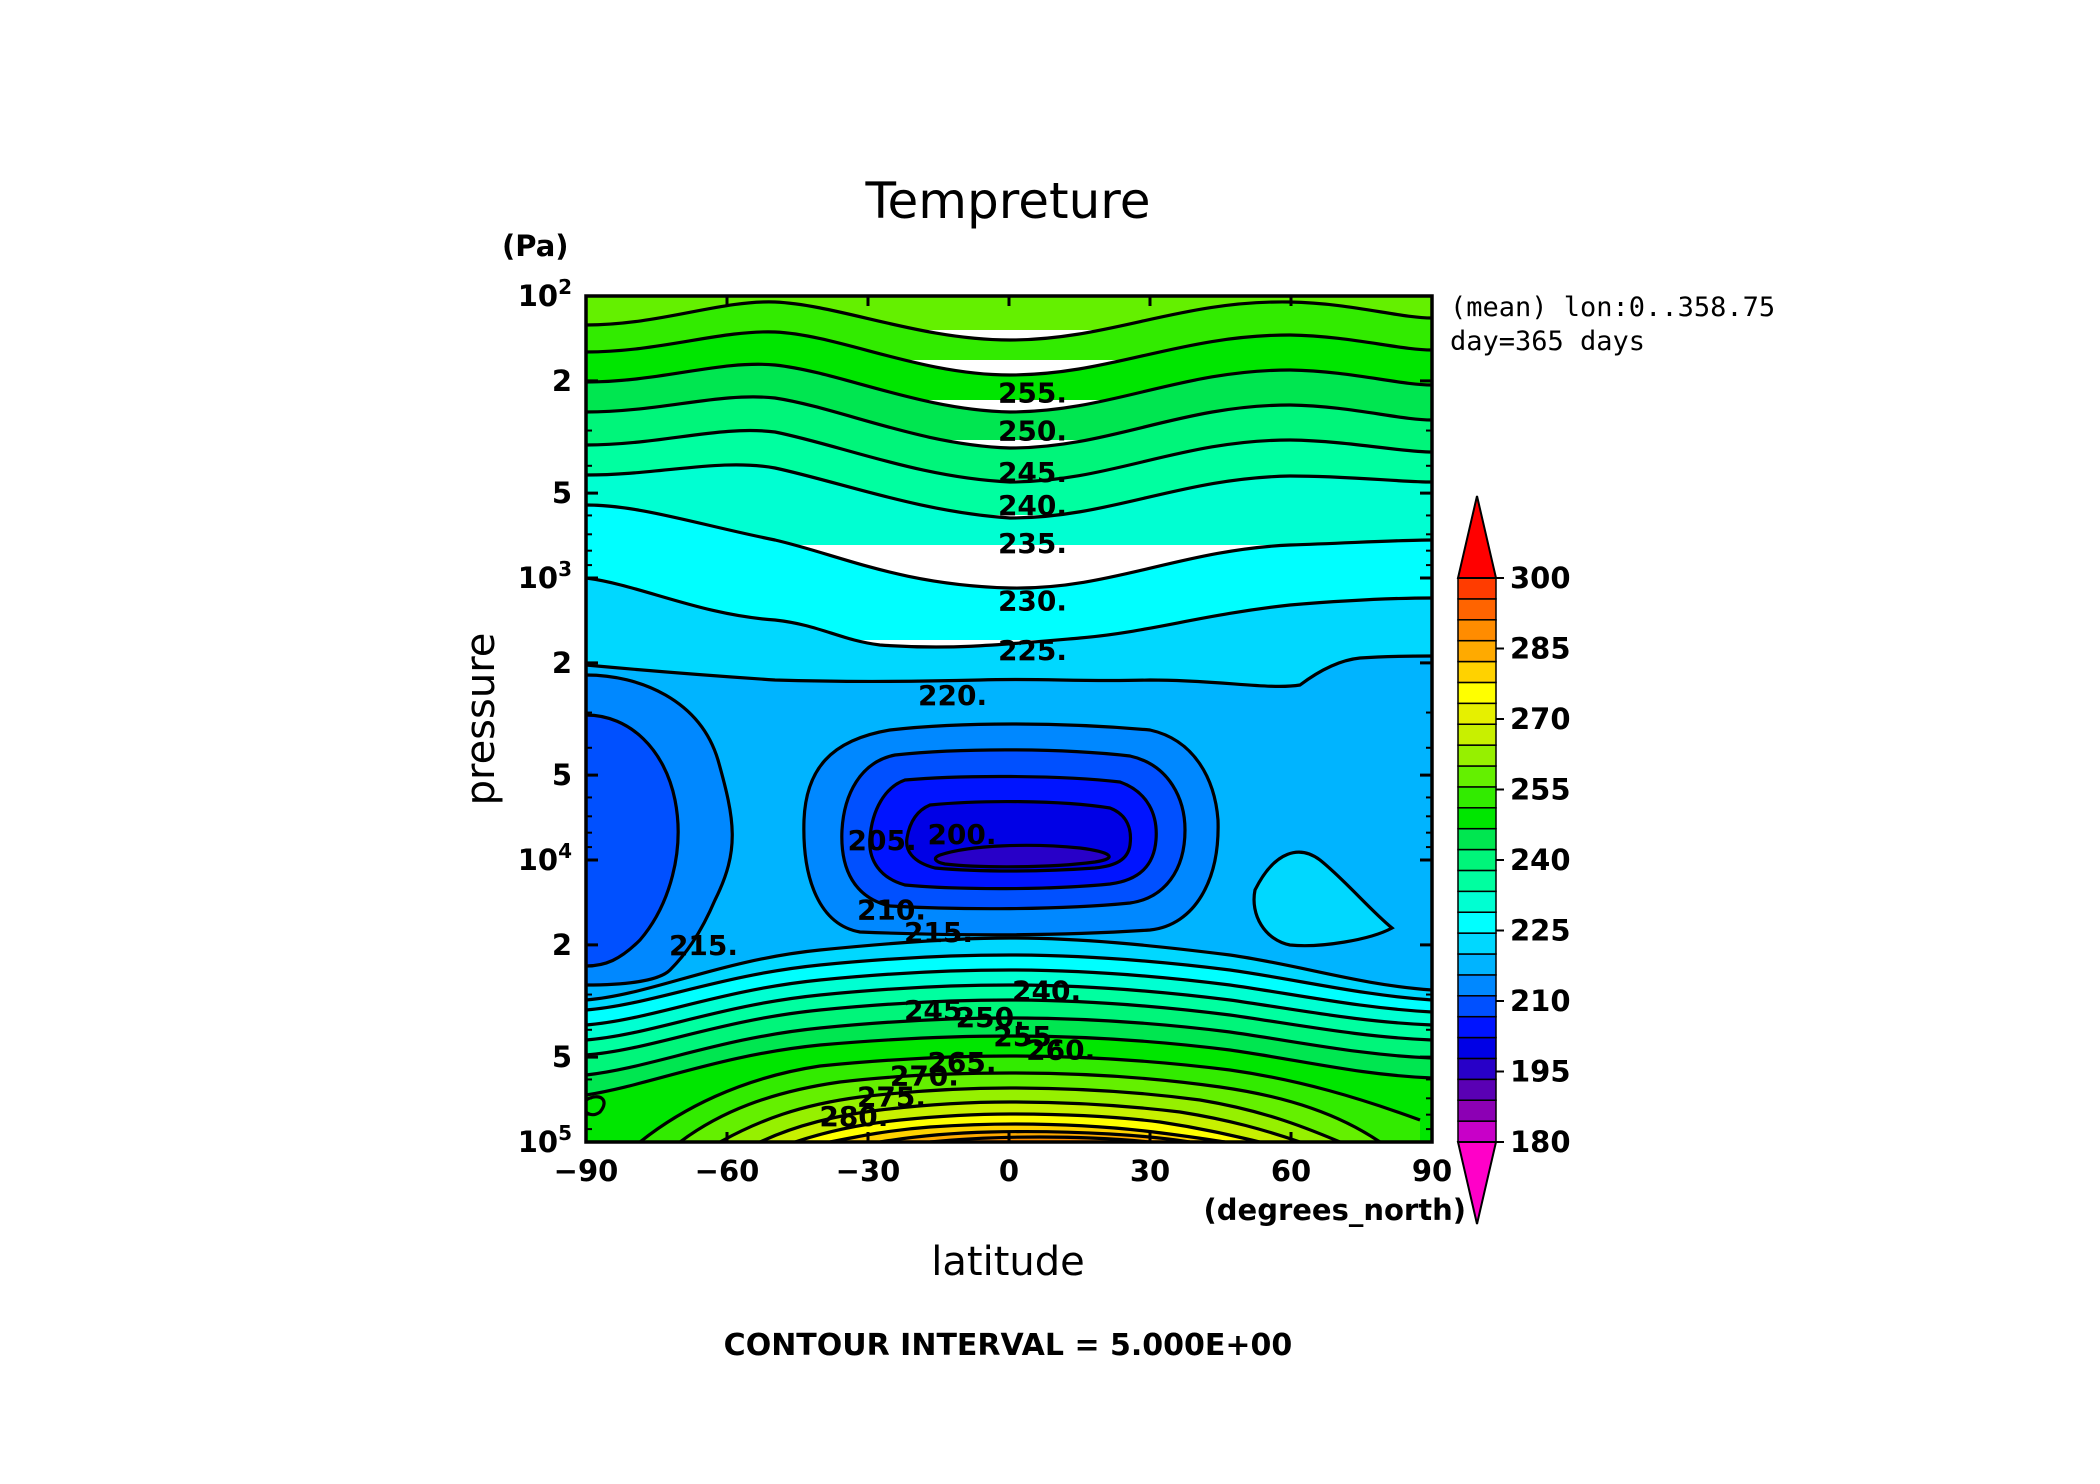  I want to click on contour-label: 220., so click(952, 695).